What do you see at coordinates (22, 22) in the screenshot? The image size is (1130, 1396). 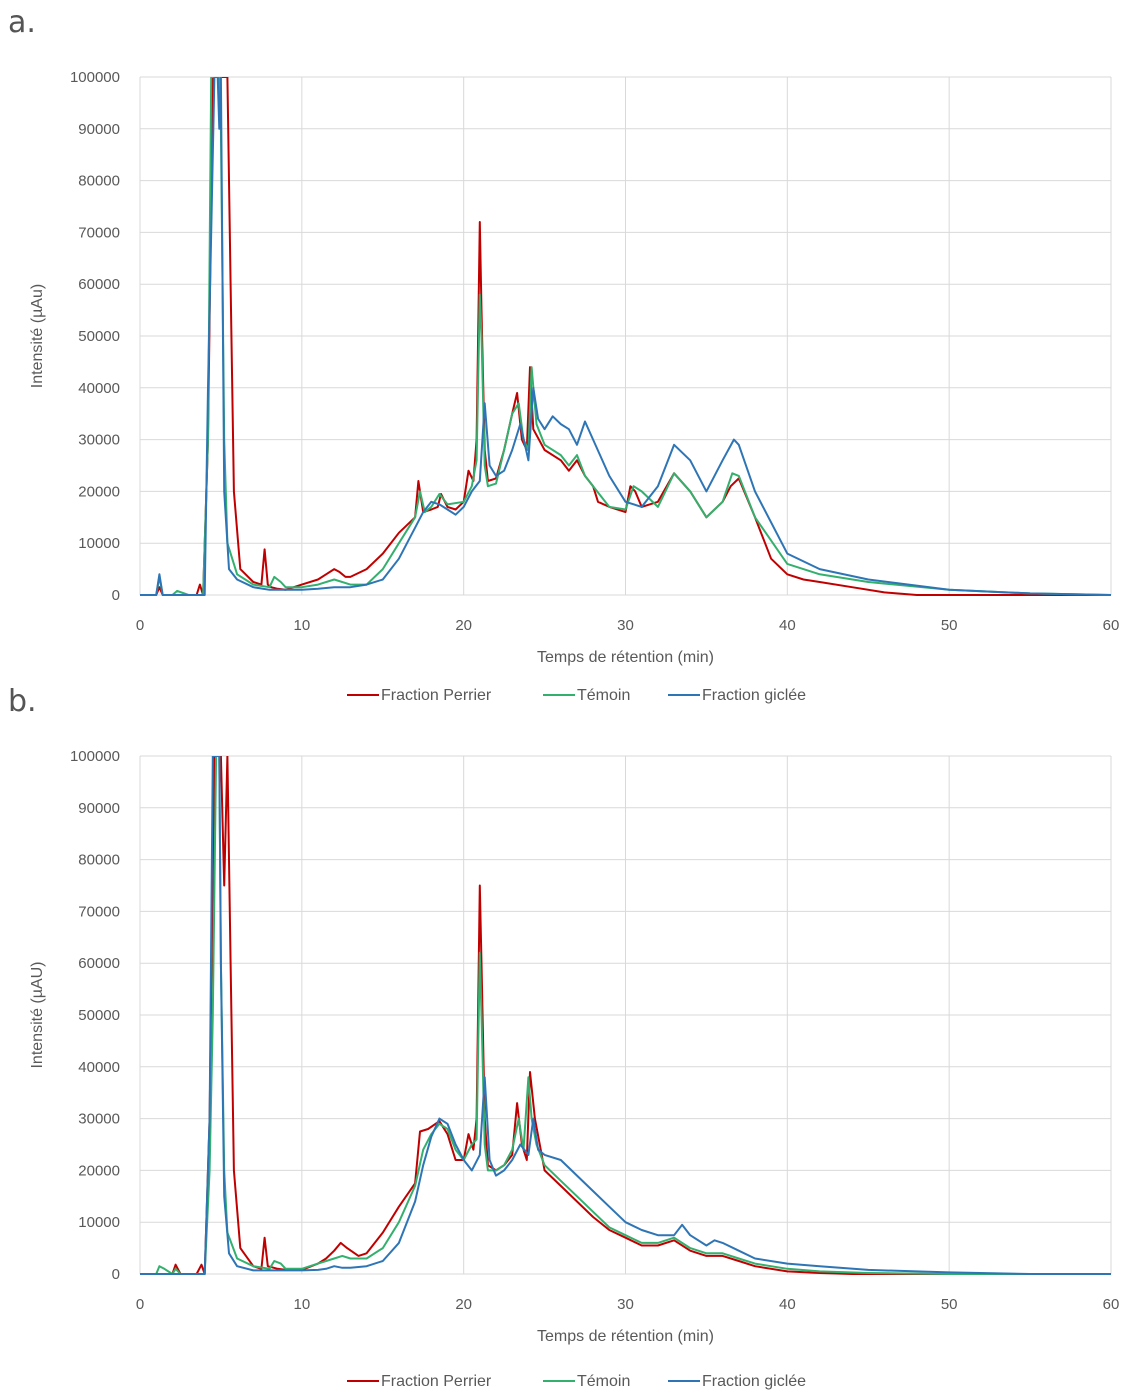 I see `panel-label: a.` at bounding box center [22, 22].